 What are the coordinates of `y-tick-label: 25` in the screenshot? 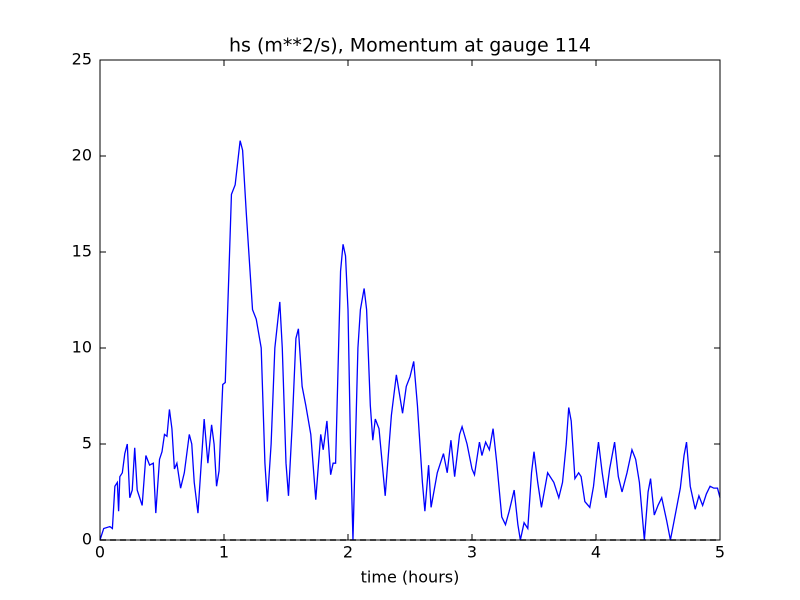 It's located at (82, 59).